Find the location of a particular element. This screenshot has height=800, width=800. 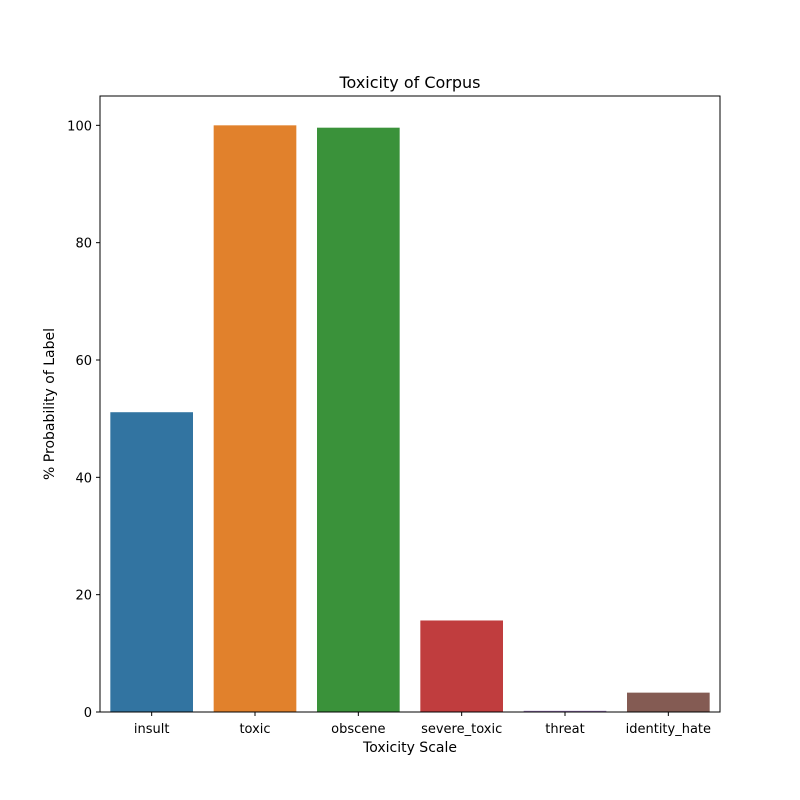

chart-title: Toxicity of Corpus is located at coordinates (409, 82).